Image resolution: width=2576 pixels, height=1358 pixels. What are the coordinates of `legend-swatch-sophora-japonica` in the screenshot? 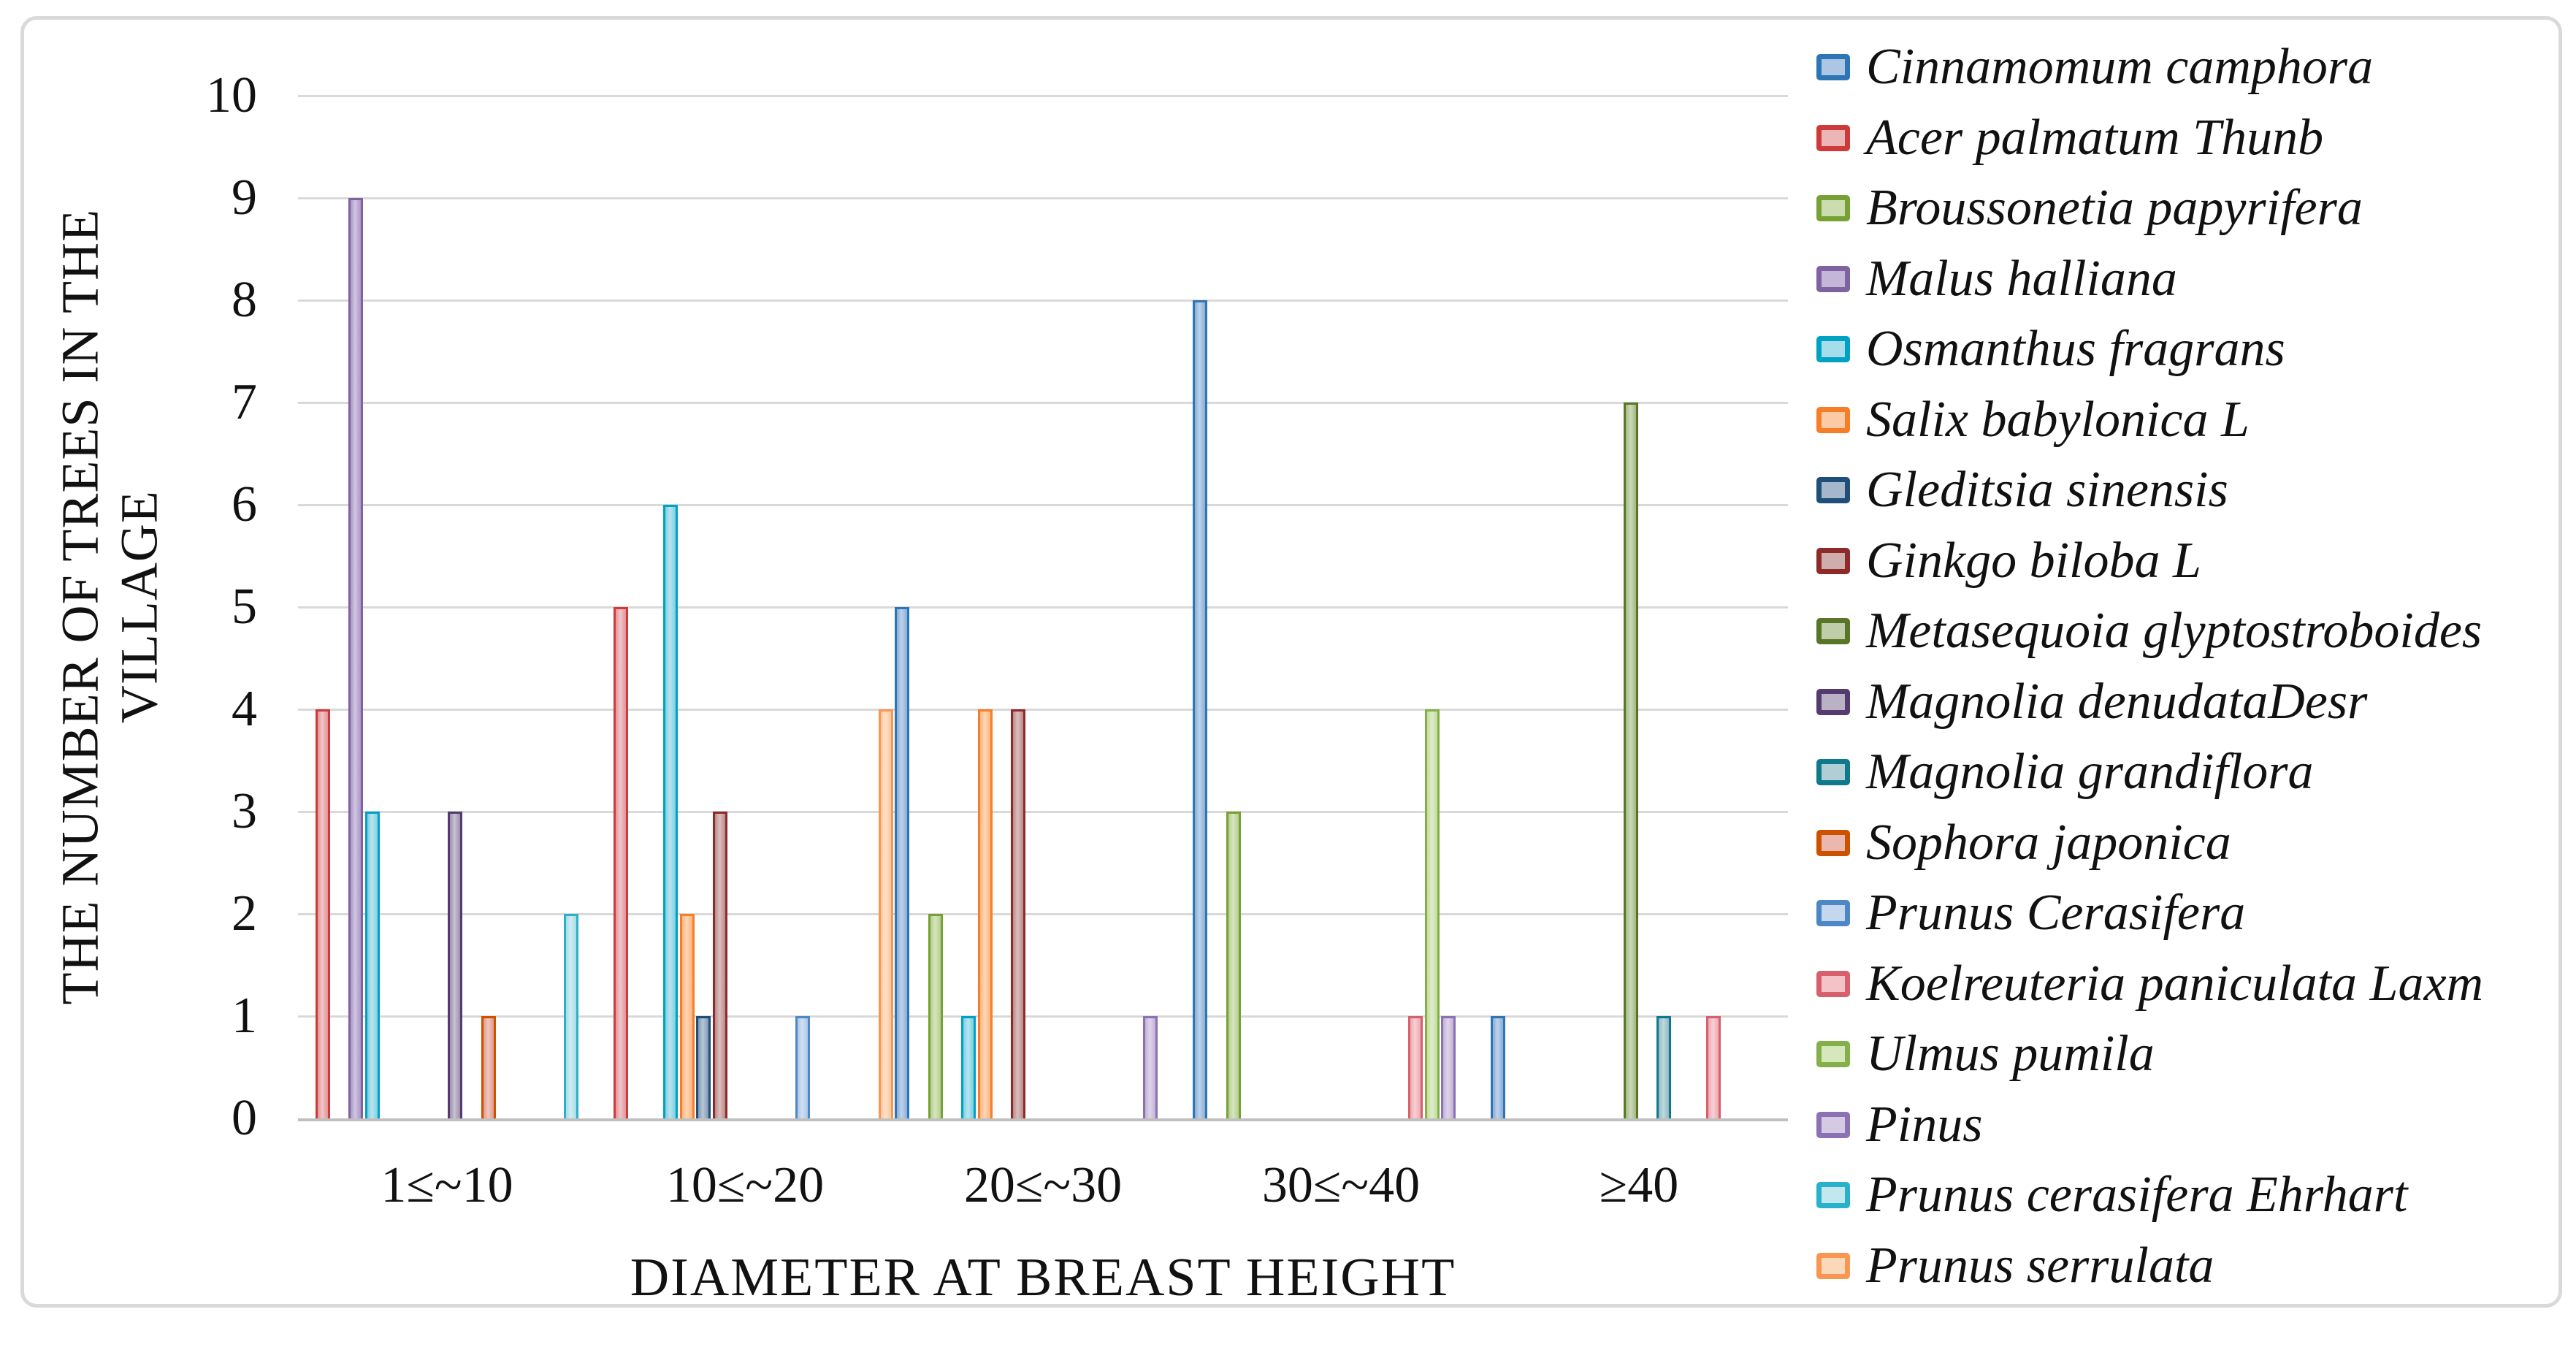 It's located at (1833, 842).